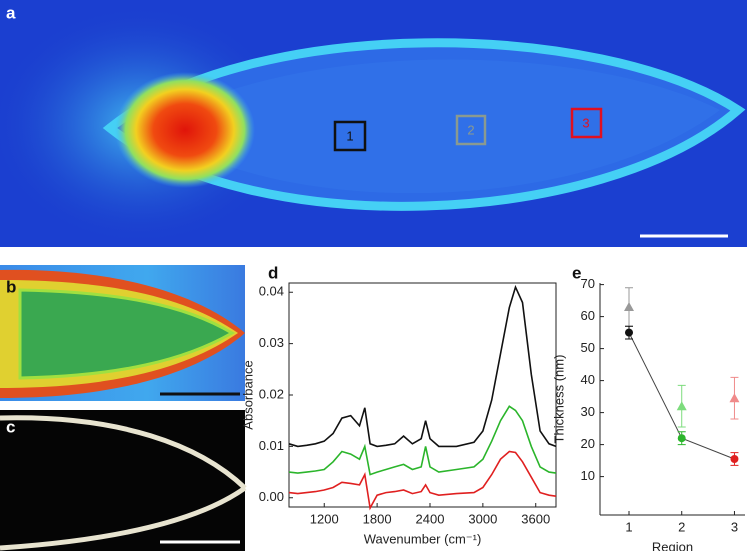 This screenshot has height=556, width=747. I want to click on x-axis-label: Region, so click(672, 545).